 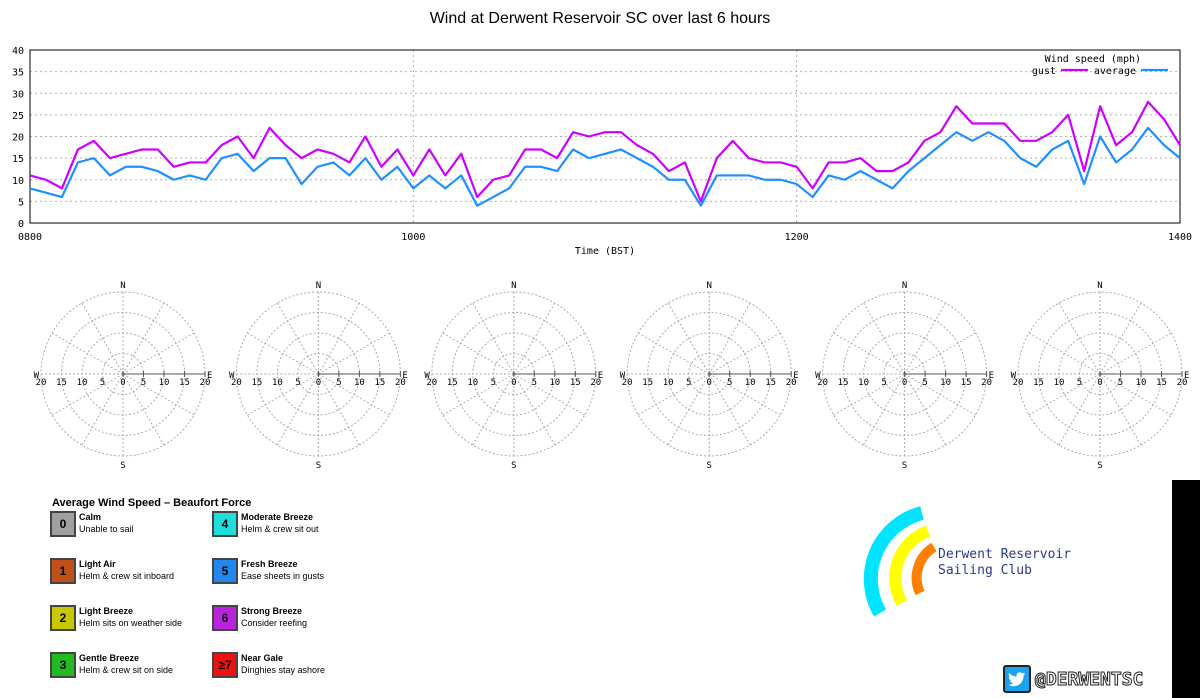 I want to click on beaufort-name: Strong Breeze, so click(x=272, y=611).